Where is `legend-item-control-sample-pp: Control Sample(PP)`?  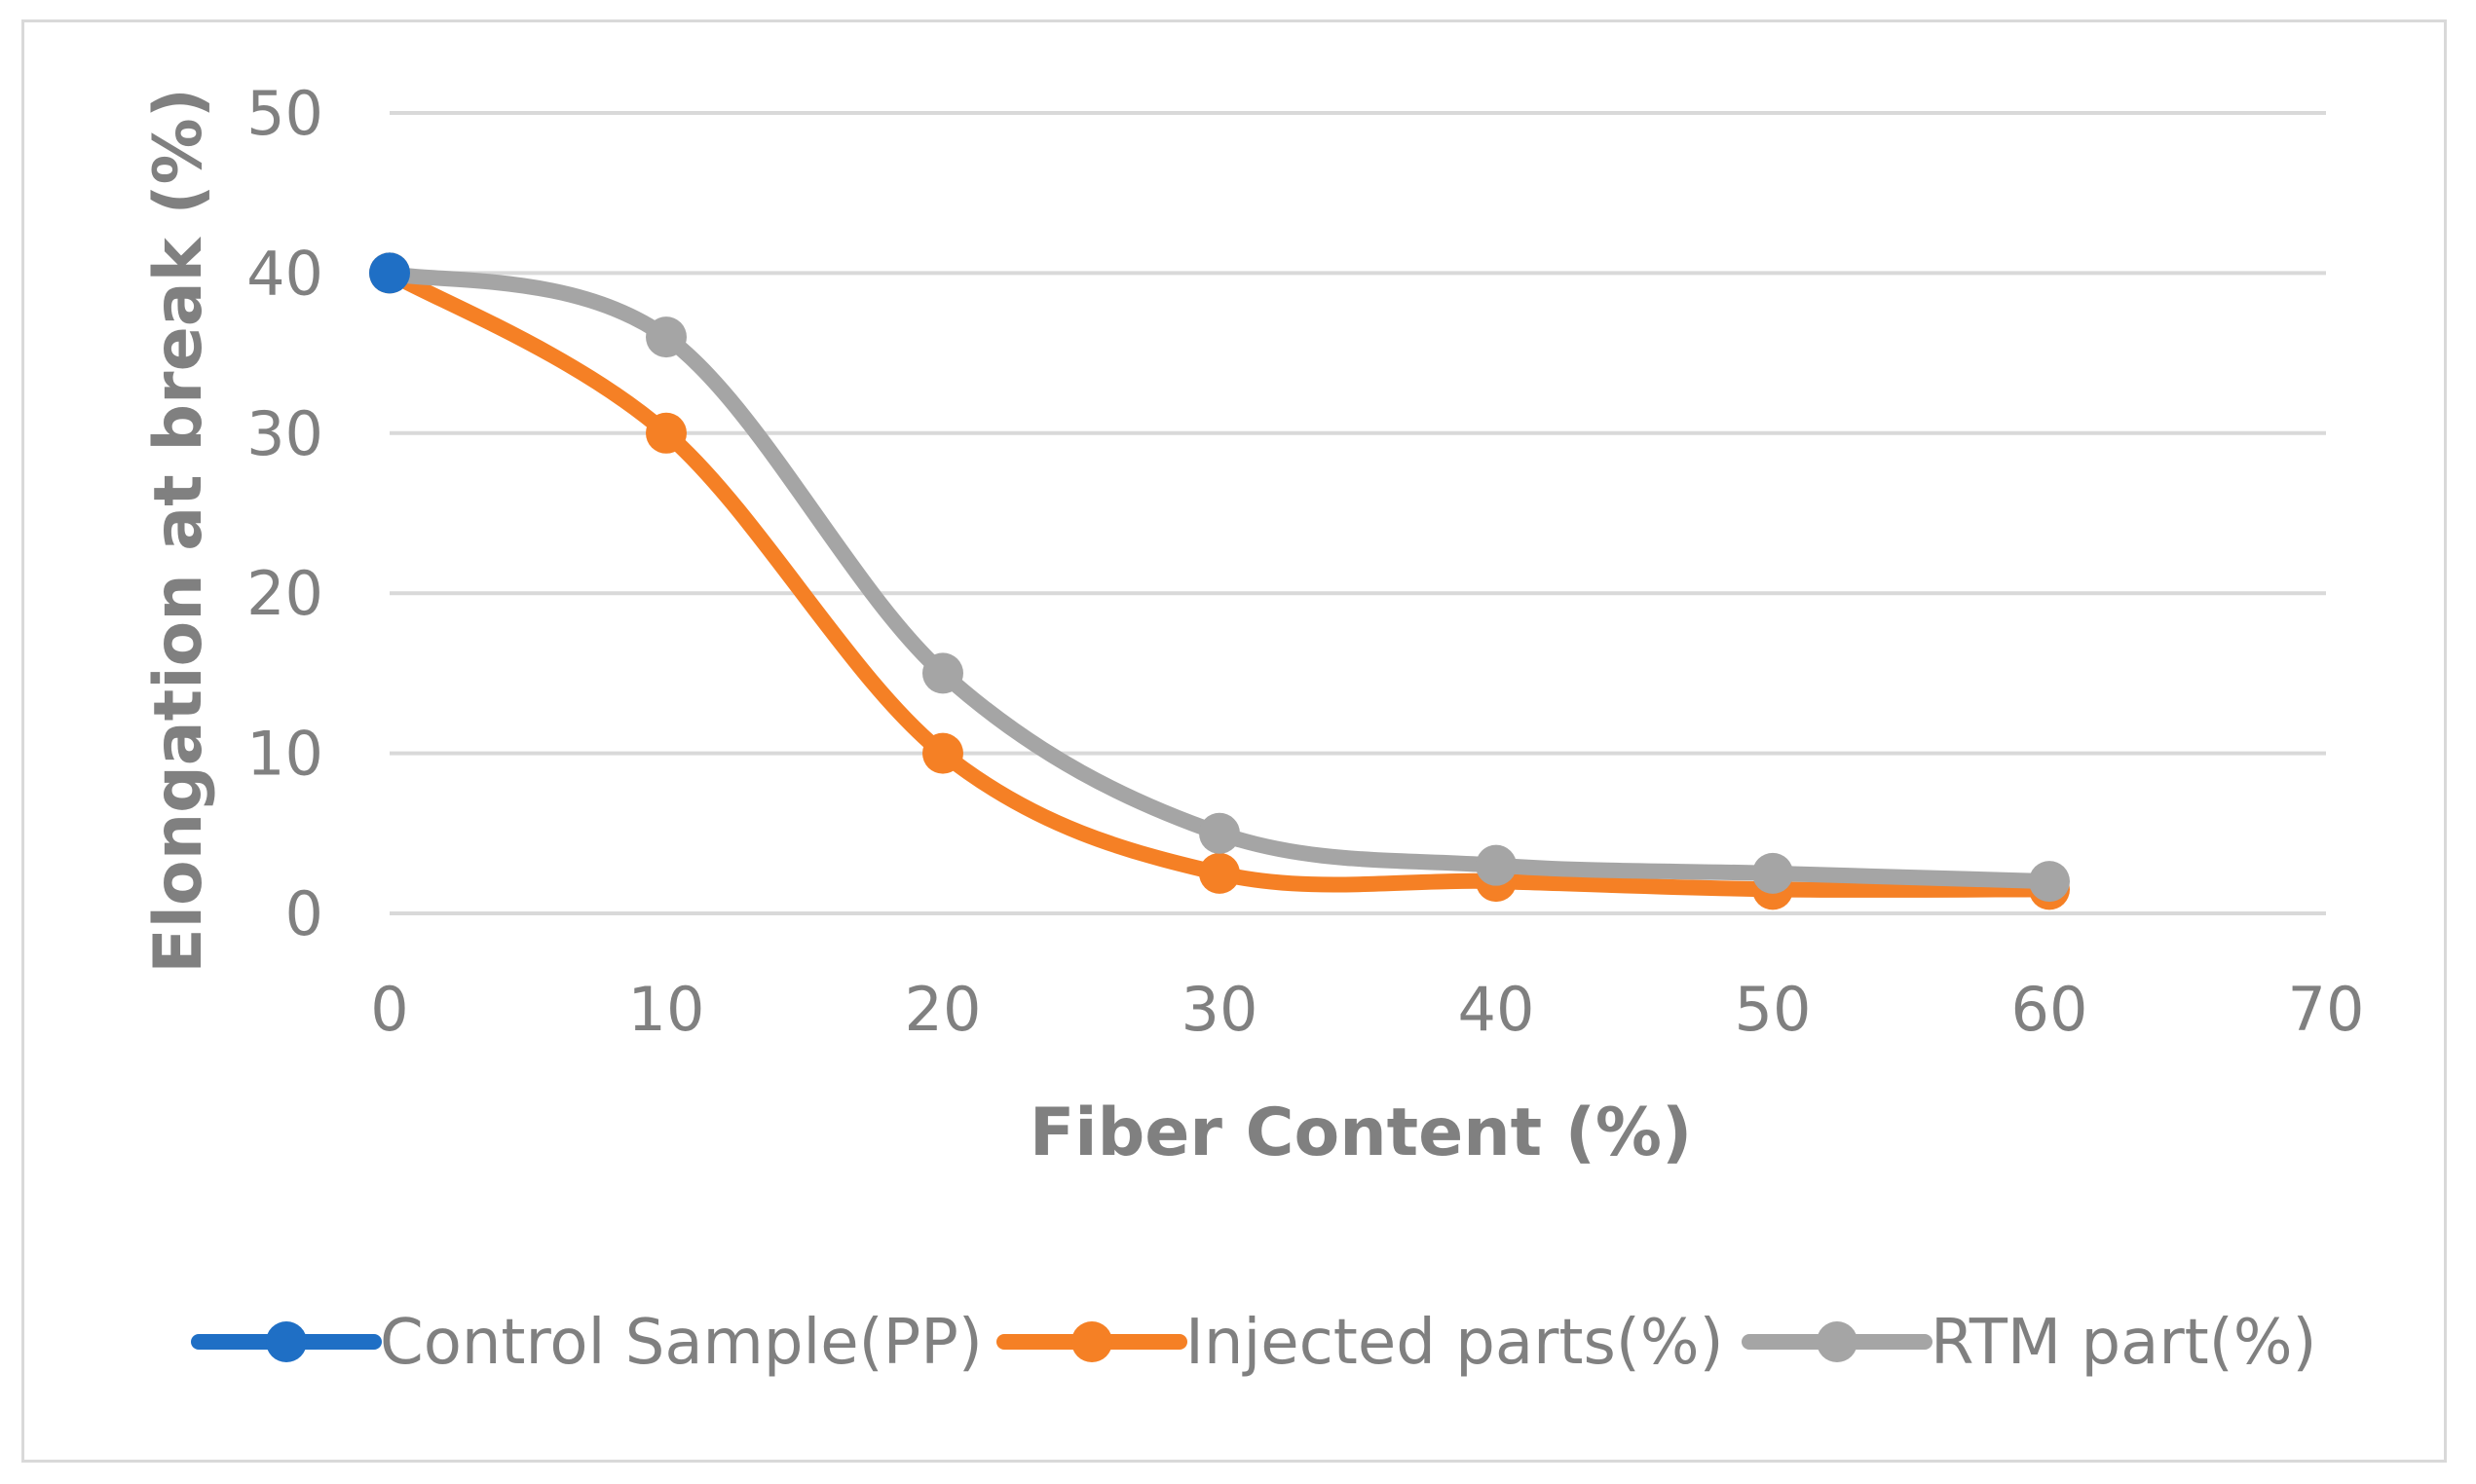 legend-item-control-sample-pp: Control Sample(PP) is located at coordinates (587, 1343).